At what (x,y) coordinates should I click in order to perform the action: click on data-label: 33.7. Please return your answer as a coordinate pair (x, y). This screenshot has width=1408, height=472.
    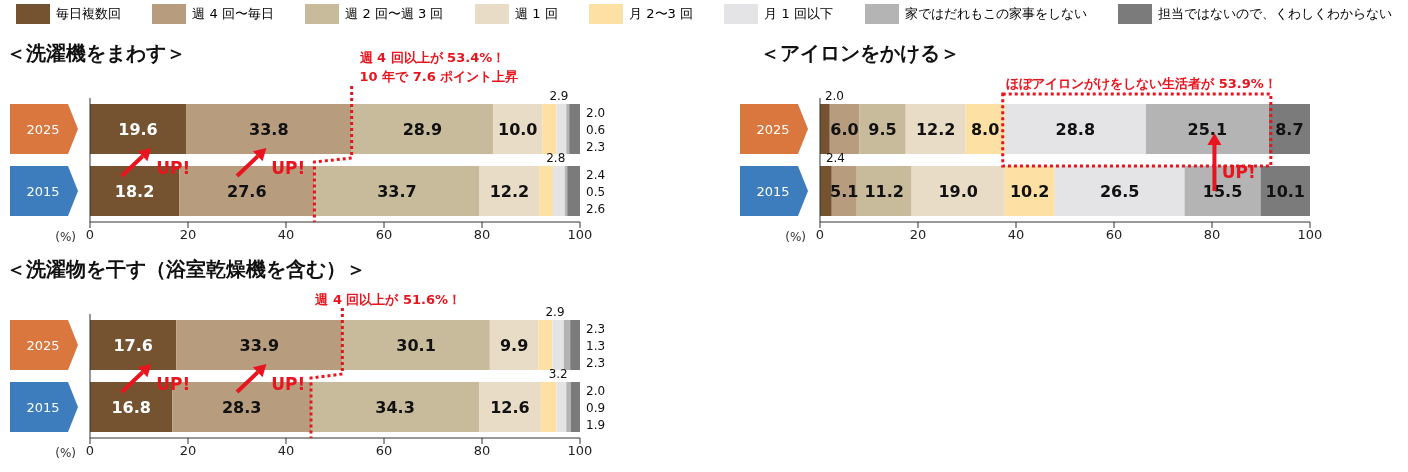
    Looking at the image, I should click on (397, 191).